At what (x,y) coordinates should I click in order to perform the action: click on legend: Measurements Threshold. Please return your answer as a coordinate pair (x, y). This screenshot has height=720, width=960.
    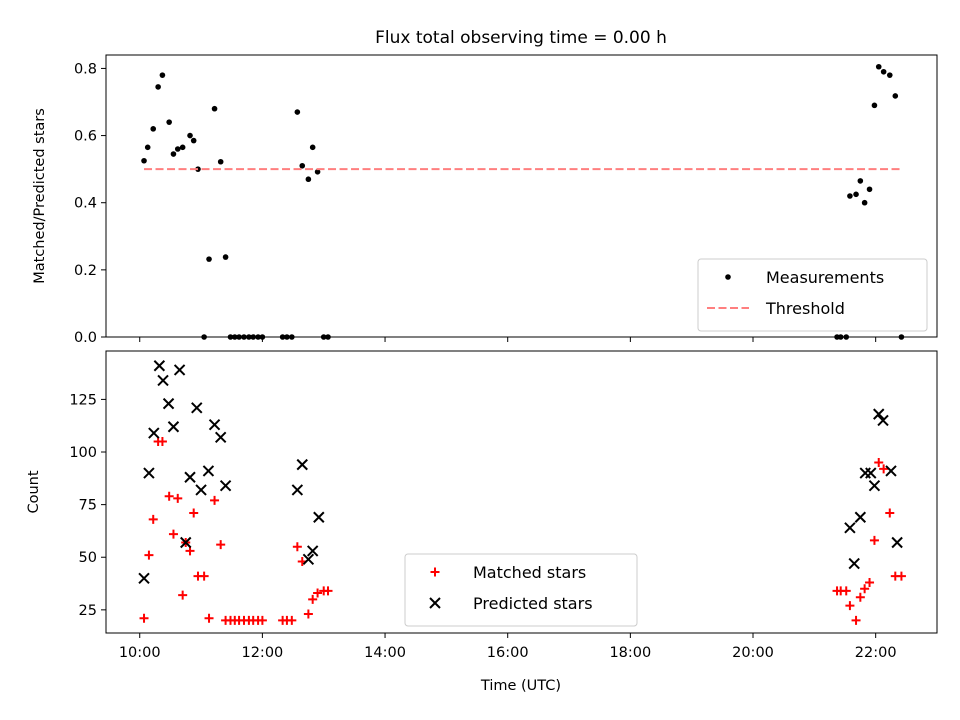
    Looking at the image, I should click on (812, 295).